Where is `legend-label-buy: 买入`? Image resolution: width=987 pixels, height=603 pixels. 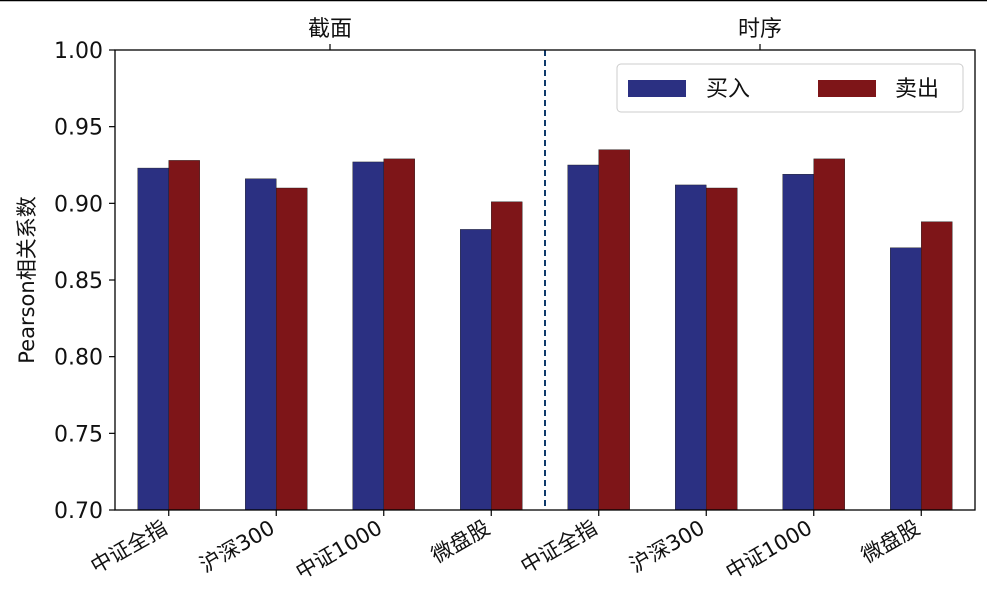 legend-label-buy: 买入 is located at coordinates (728, 89).